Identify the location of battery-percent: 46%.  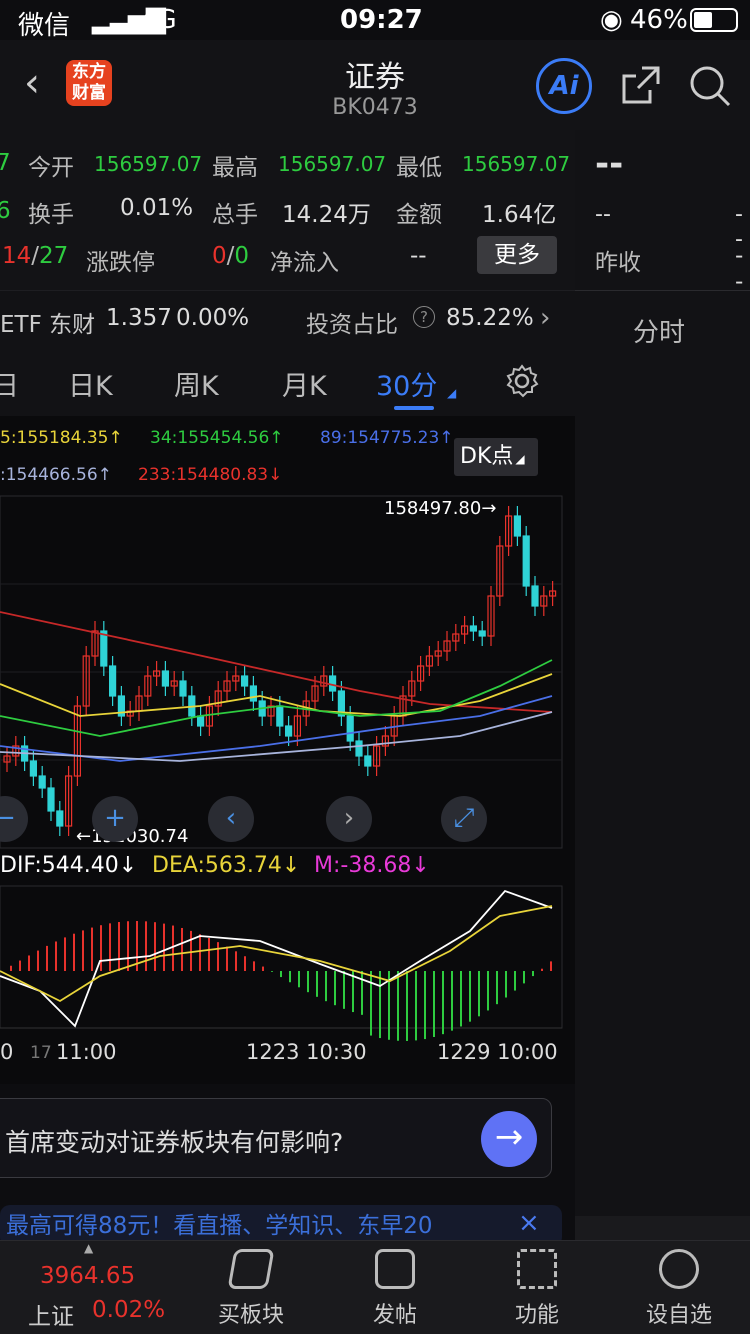
(659, 20).